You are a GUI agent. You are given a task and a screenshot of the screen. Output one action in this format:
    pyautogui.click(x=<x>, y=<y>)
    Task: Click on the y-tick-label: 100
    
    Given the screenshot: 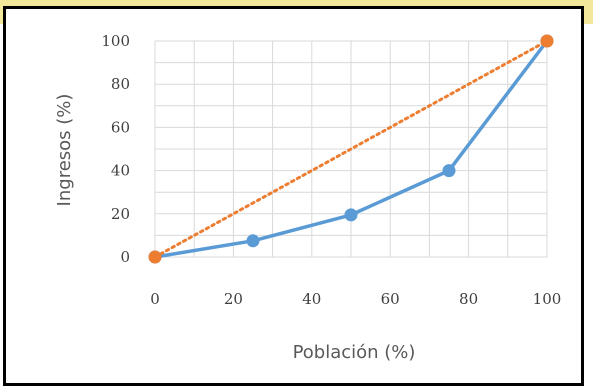 What is the action you would take?
    pyautogui.click(x=115, y=41)
    